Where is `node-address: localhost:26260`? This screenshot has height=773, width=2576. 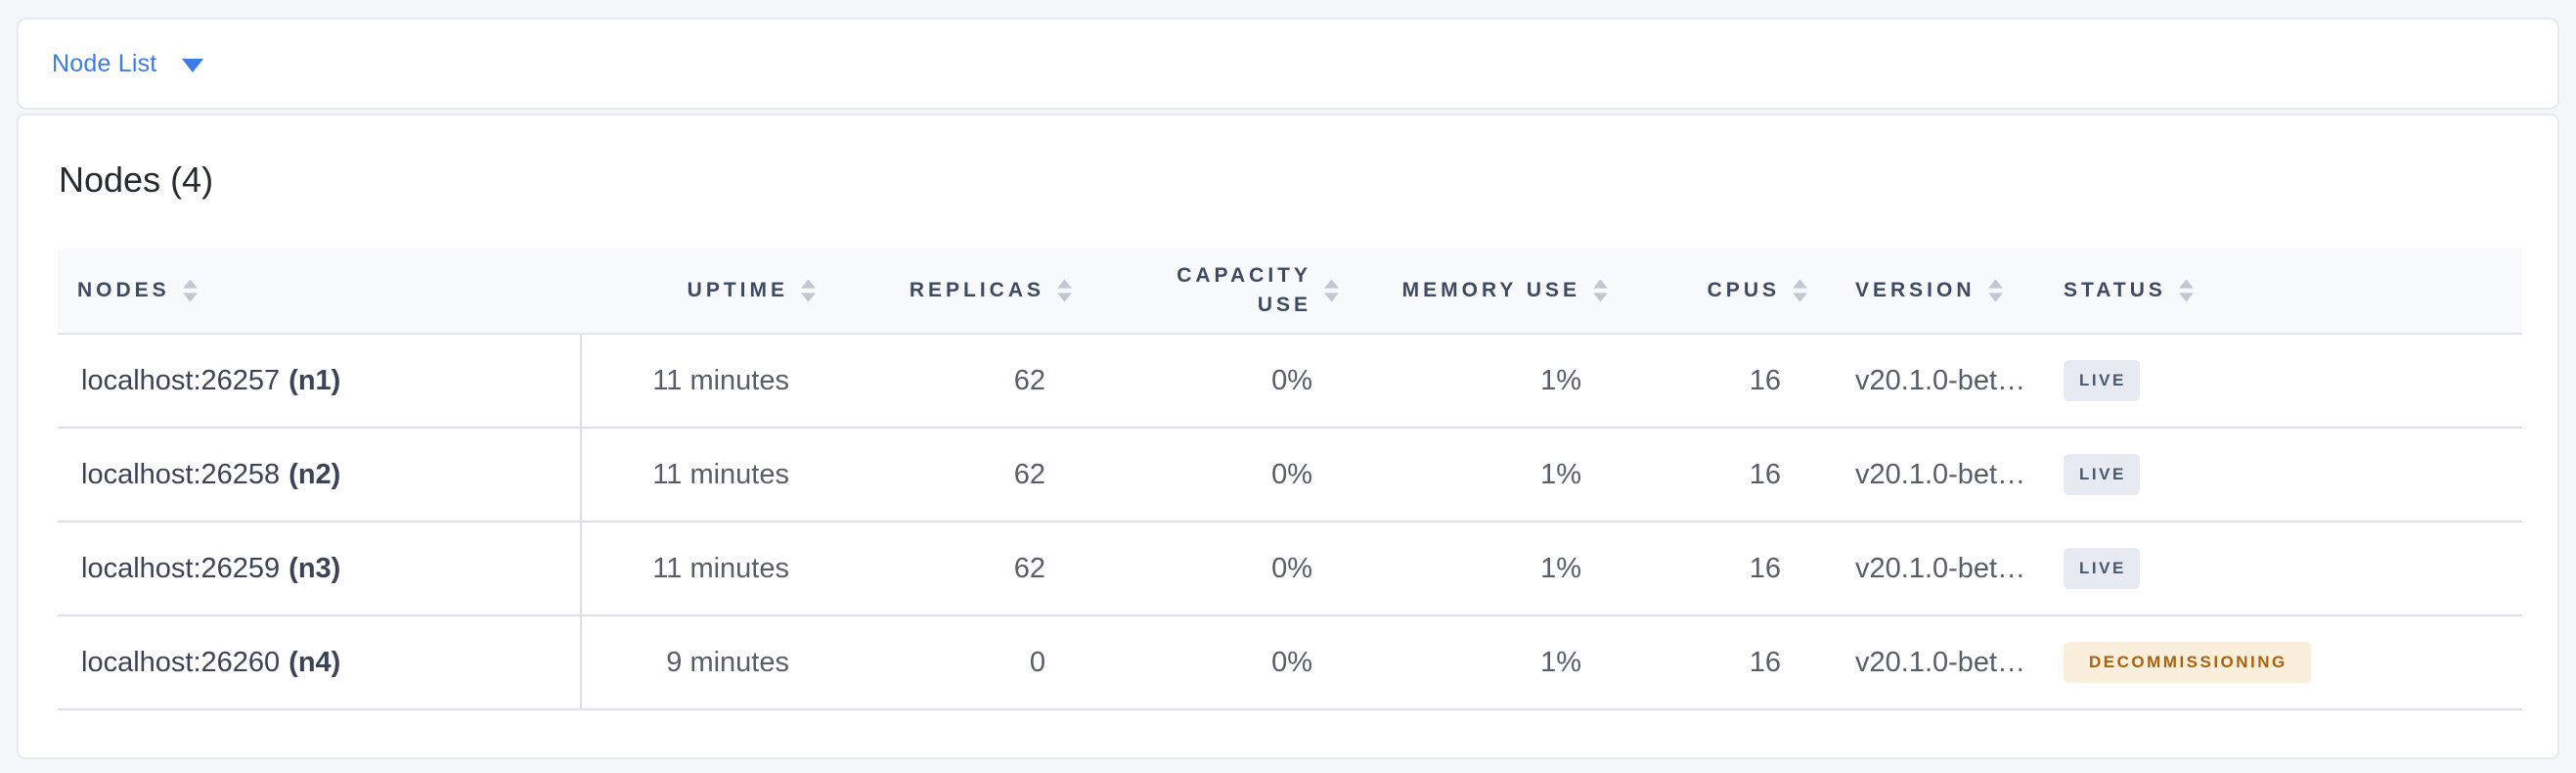 node-address: localhost:26260 is located at coordinates (181, 662).